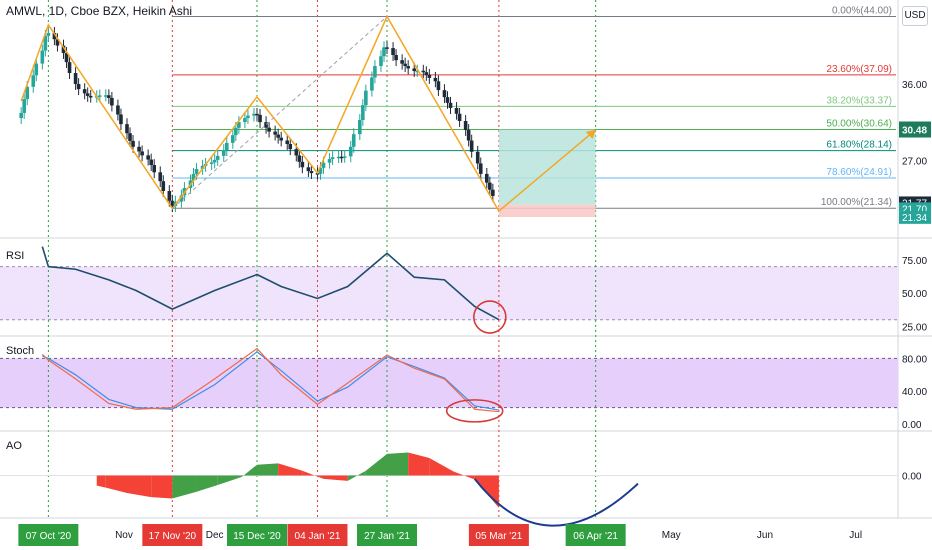 The height and width of the screenshot is (550, 932). I want to click on rsi-band, so click(449, 293).